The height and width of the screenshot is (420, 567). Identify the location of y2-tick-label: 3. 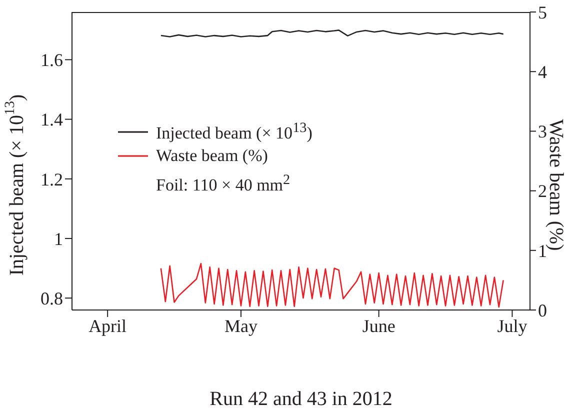
(542, 132).